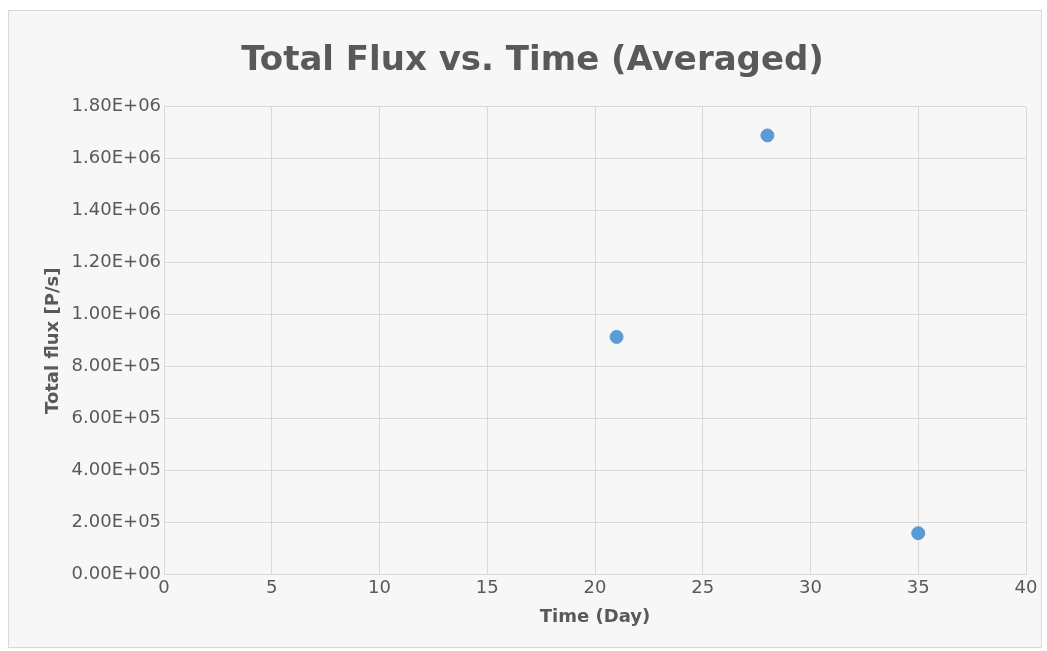  Describe the element at coordinates (1026, 587) in the screenshot. I see `x-tick-label: 40` at that location.